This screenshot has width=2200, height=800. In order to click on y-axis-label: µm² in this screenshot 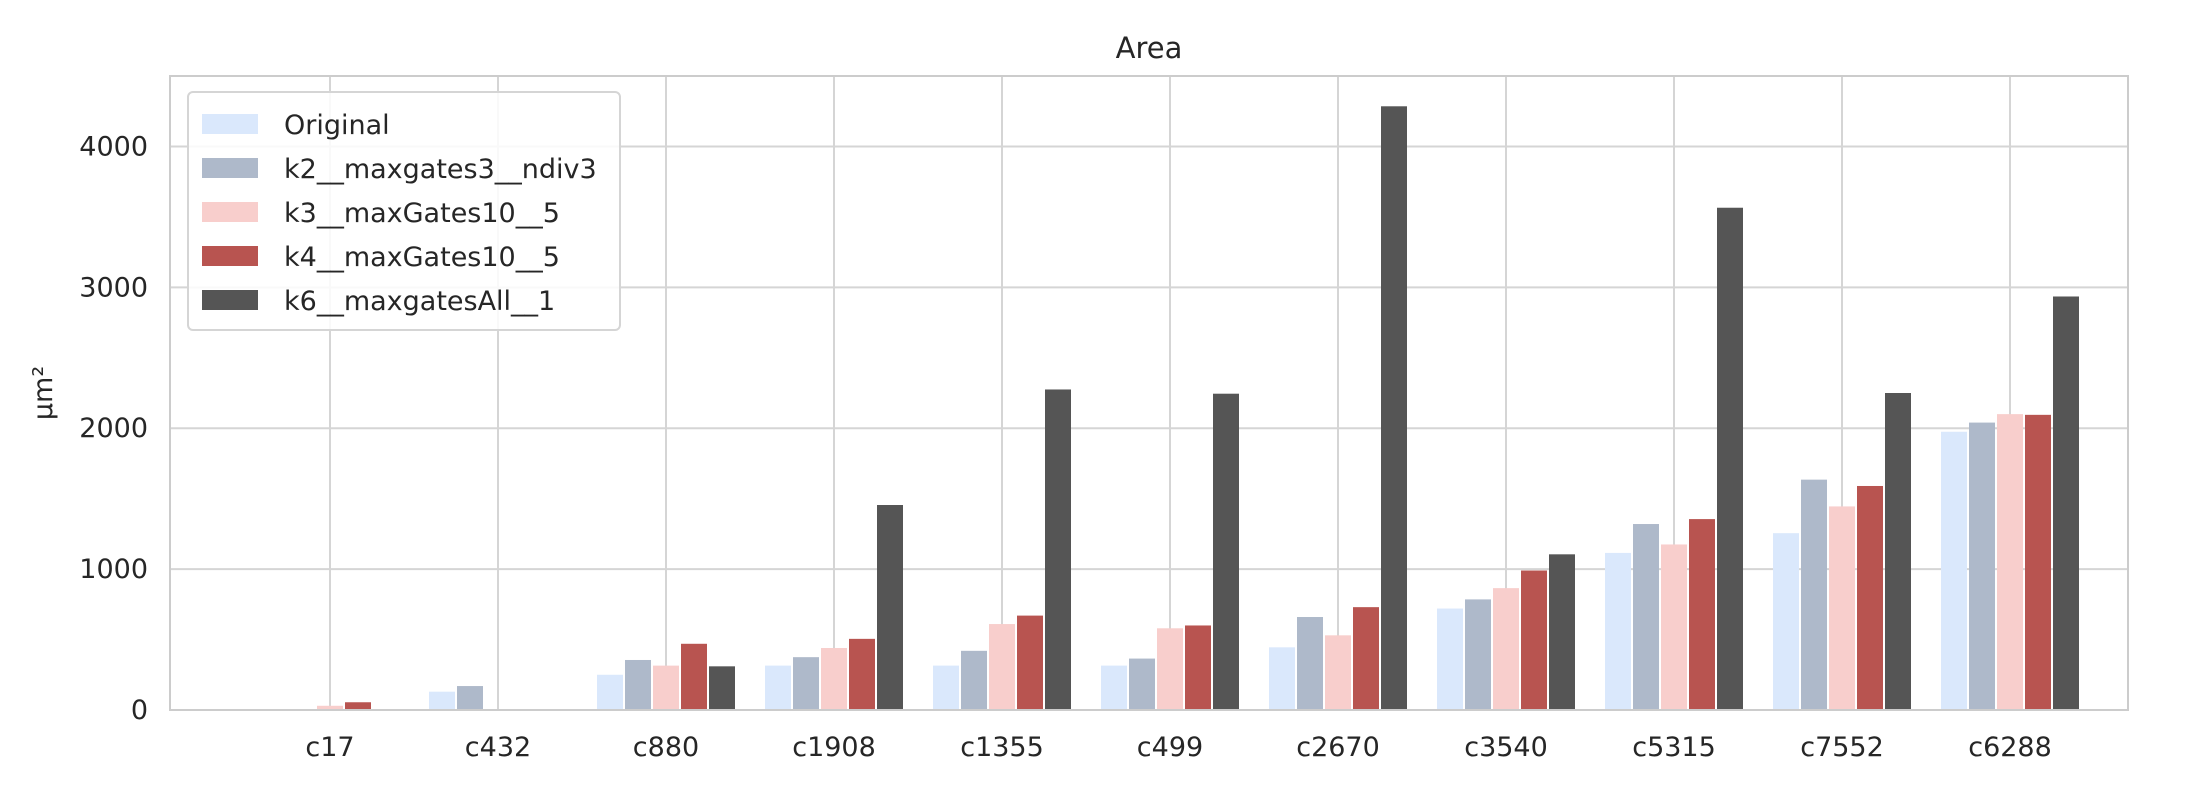, I will do `click(43, 393)`.